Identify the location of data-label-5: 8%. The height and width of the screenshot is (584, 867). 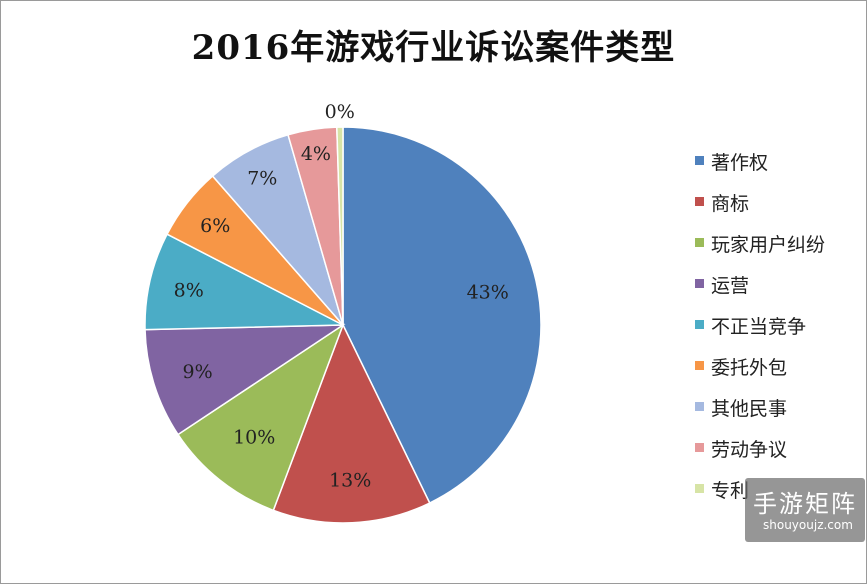
(189, 290).